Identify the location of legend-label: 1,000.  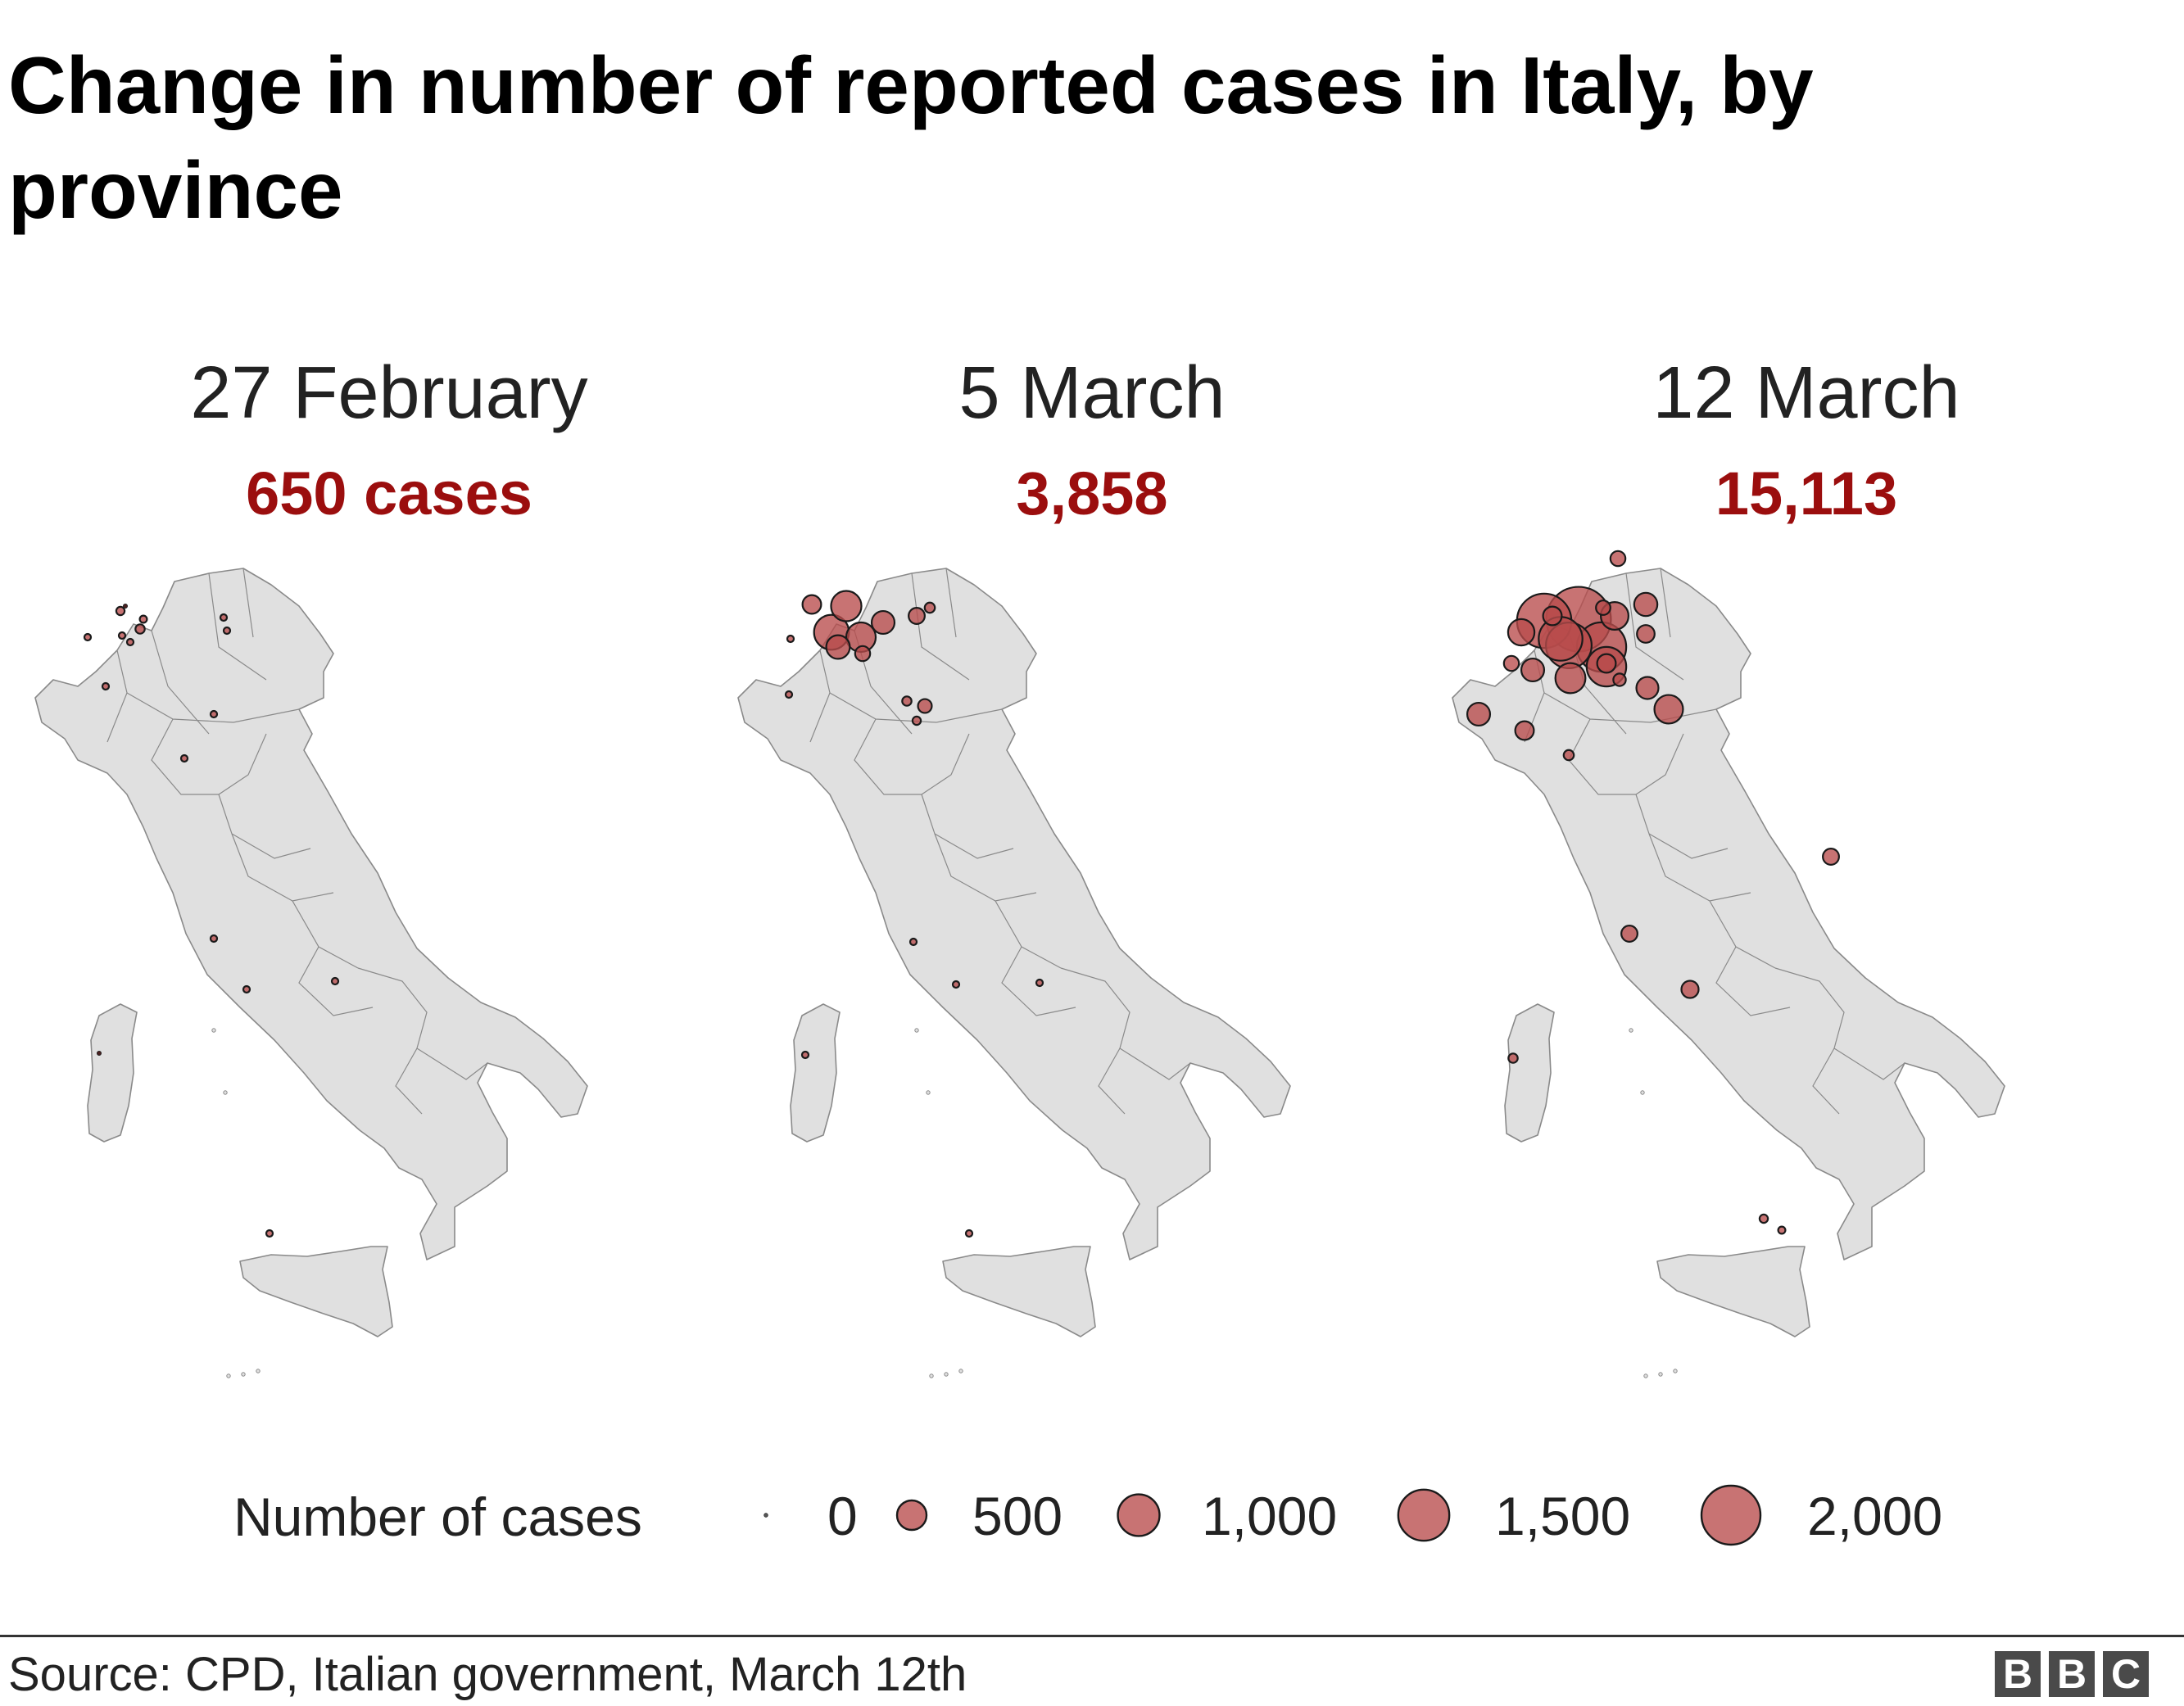
(1269, 1516).